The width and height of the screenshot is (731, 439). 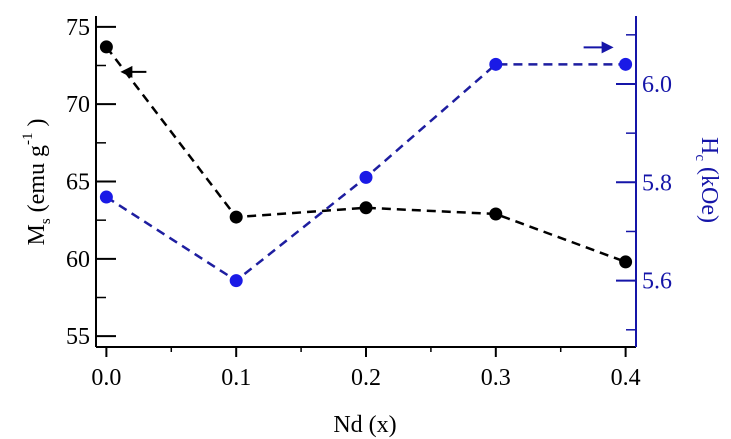 What do you see at coordinates (78, 105) in the screenshot?
I see `left-tick-label: 70` at bounding box center [78, 105].